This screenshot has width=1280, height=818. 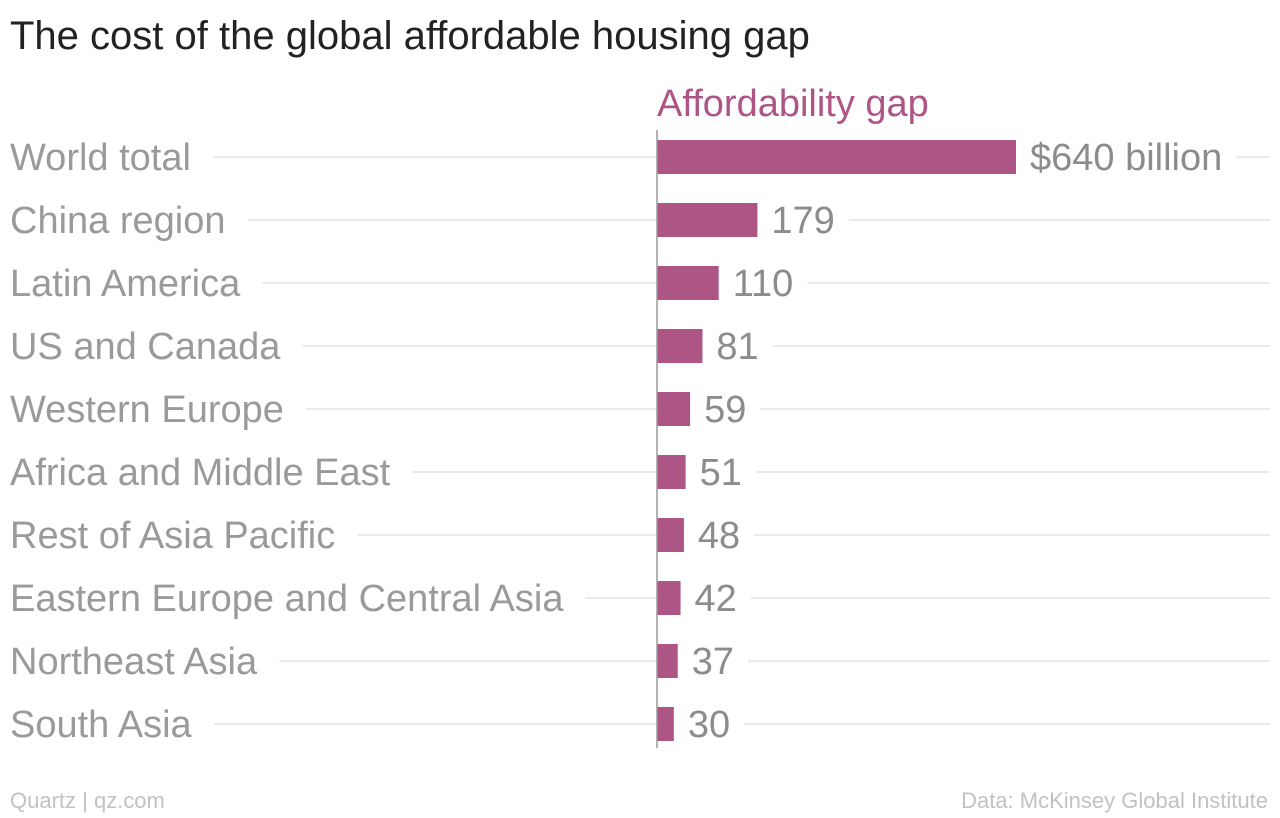 I want to click on category-label: World total, so click(x=100, y=158).